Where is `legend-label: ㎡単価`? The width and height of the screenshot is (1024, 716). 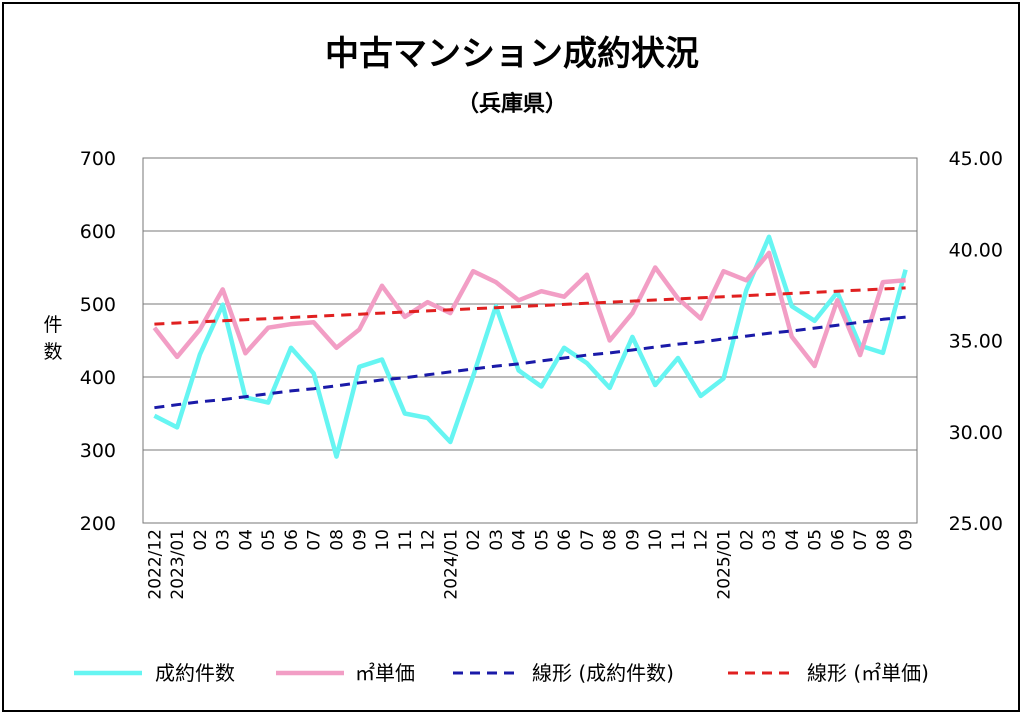 legend-label: ㎡単価 is located at coordinates (385, 673).